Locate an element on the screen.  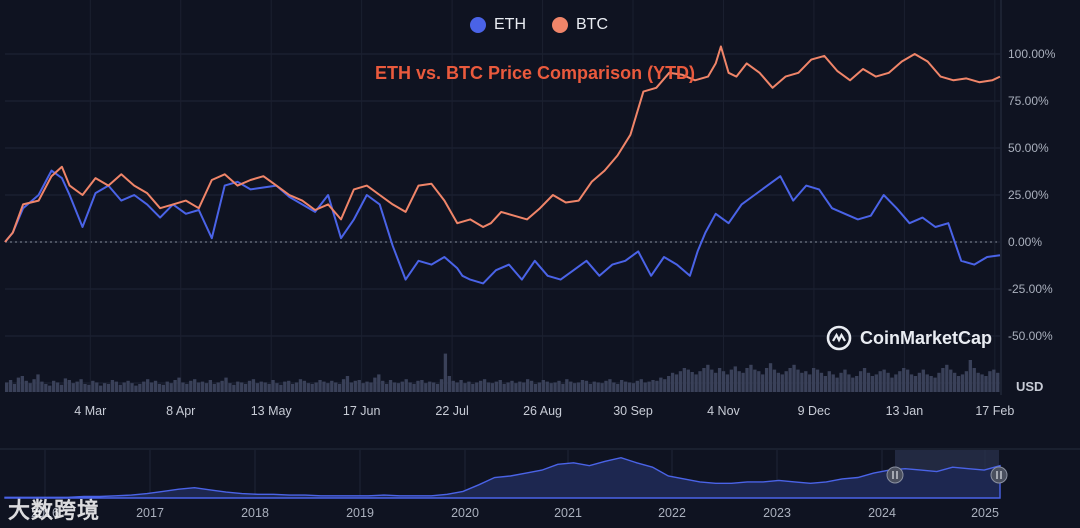
navigator-year-label: 2016 is located at coordinates (45, 513).